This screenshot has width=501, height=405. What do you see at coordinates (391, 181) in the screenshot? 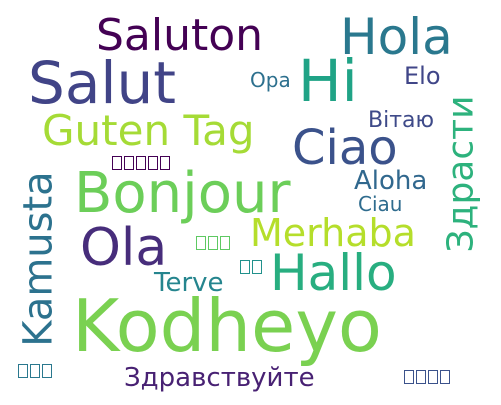
I see `word-aloha: Aloha` at bounding box center [391, 181].